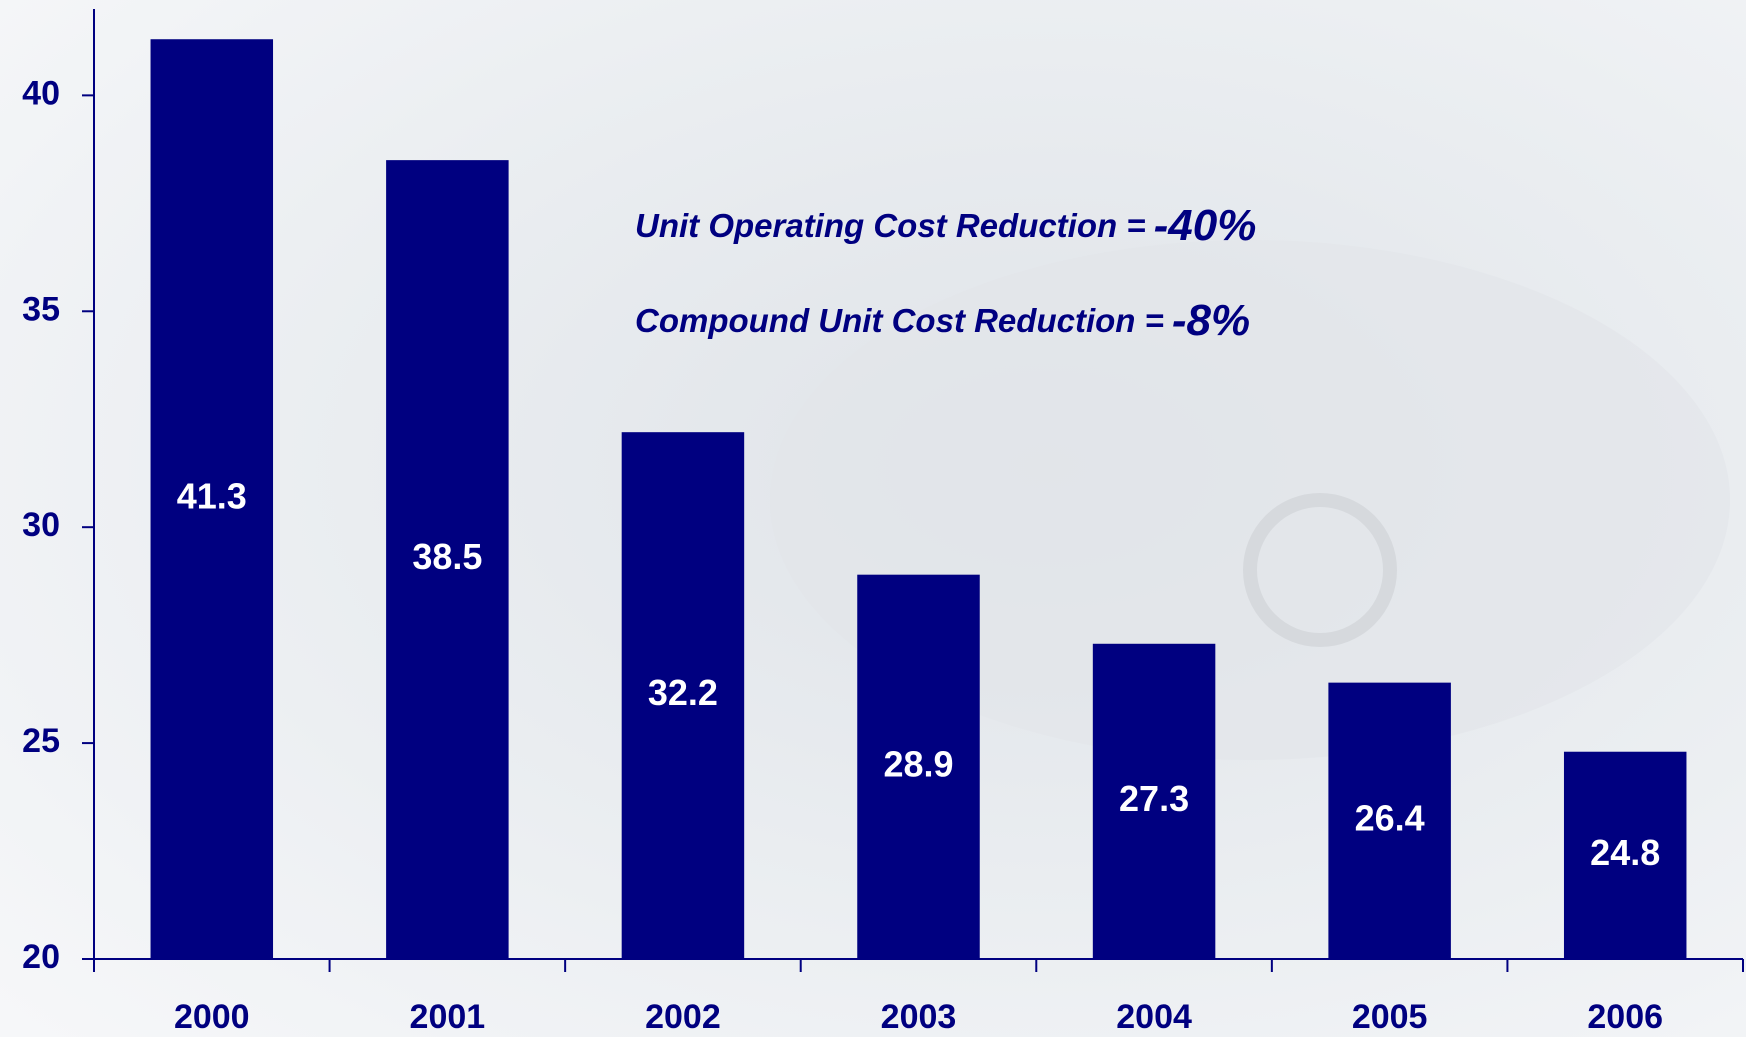  I want to click on y-tick-label: 35, so click(41, 309).